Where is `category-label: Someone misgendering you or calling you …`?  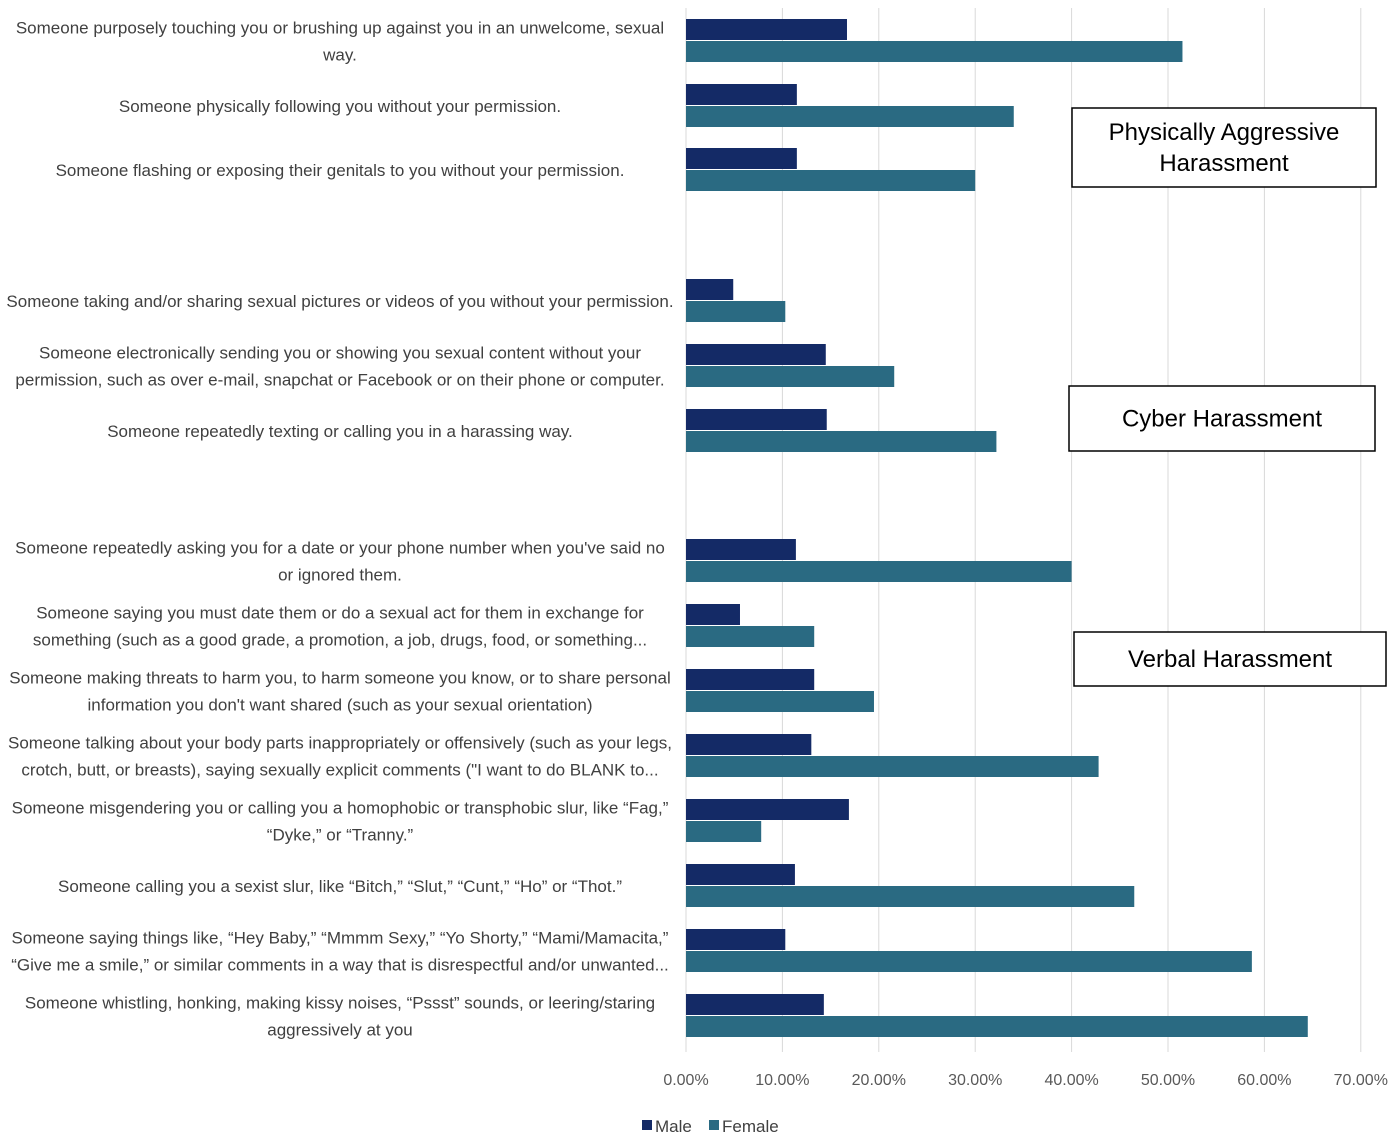 category-label: Someone misgendering you or calling you … is located at coordinates (340, 822).